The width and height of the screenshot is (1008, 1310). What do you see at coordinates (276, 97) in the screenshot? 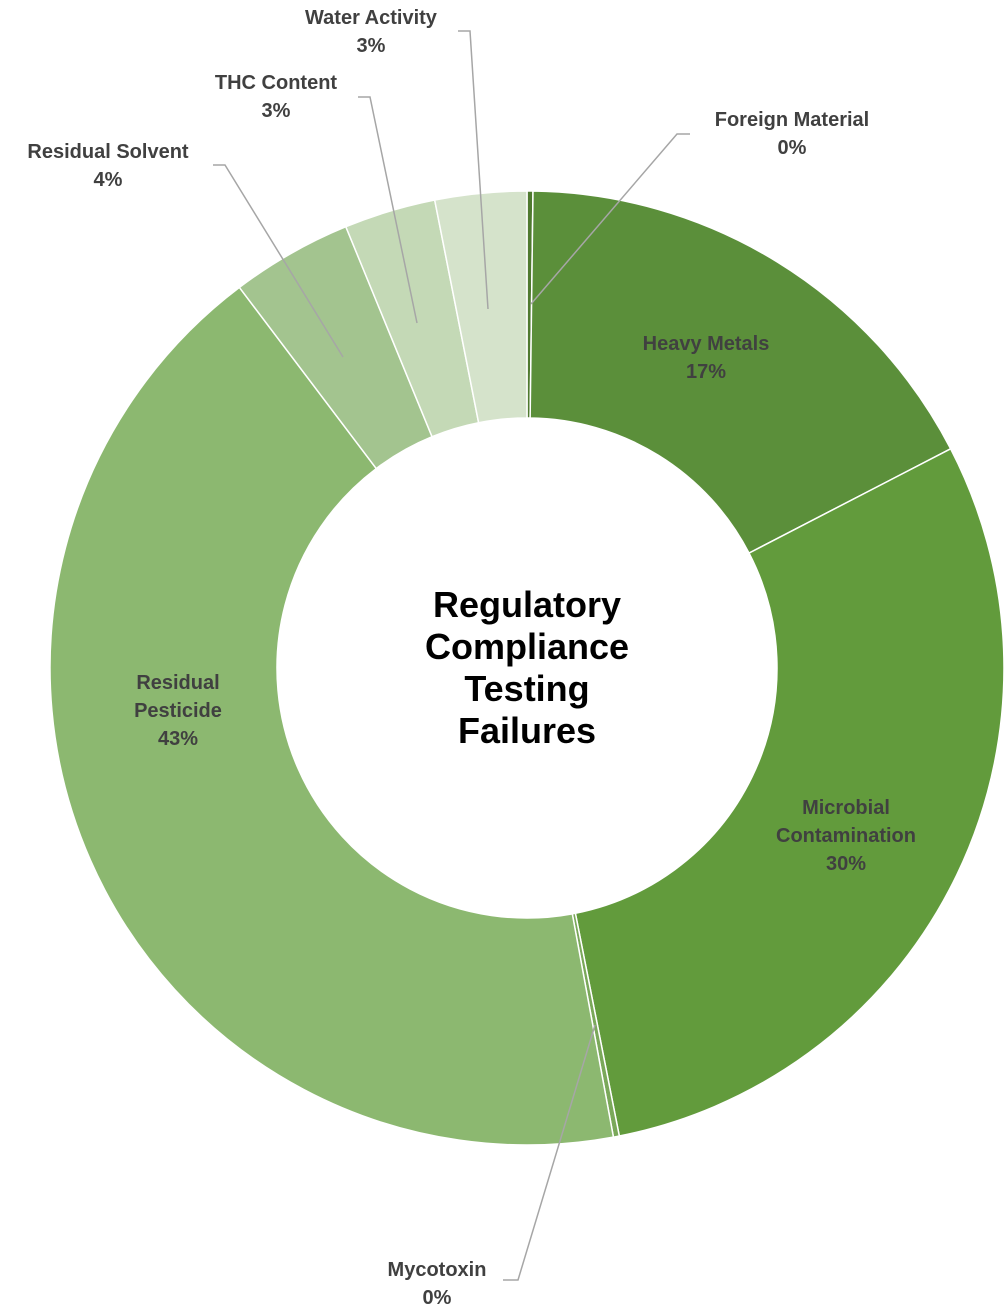
I see `data-label: THC Content 3%` at bounding box center [276, 97].